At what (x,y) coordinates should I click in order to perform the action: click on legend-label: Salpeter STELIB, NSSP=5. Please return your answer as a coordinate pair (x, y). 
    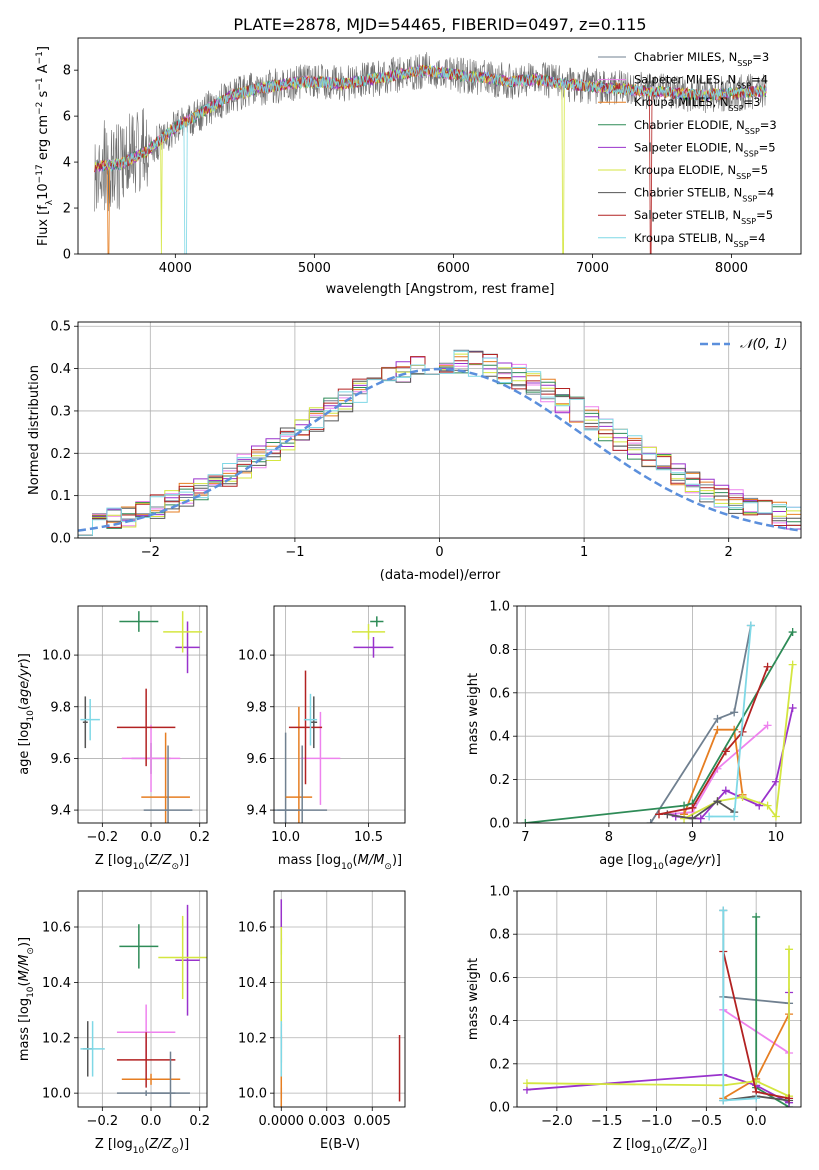
    Looking at the image, I should click on (703, 217).